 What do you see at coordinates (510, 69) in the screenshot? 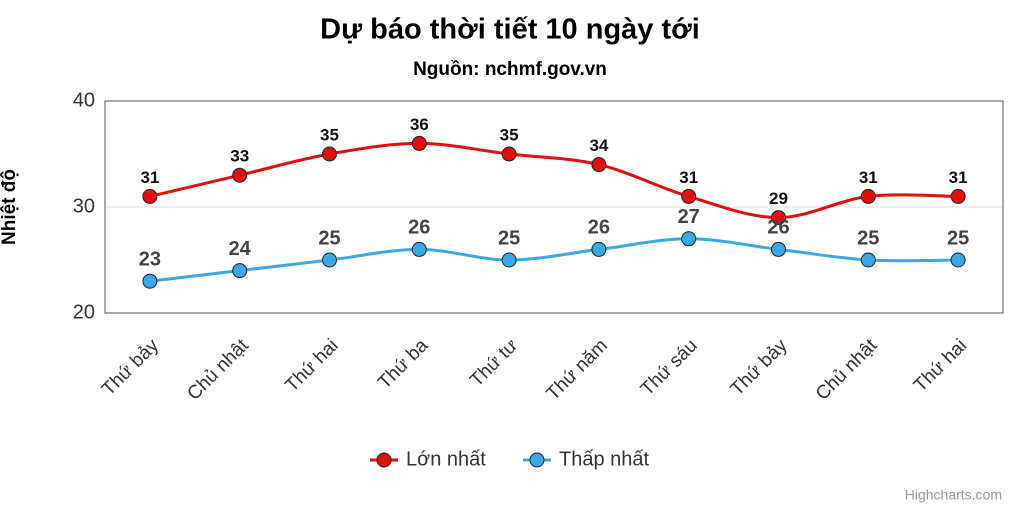
I see `chart-subtitle: Nguồn: nchmf.gov.vn` at bounding box center [510, 69].